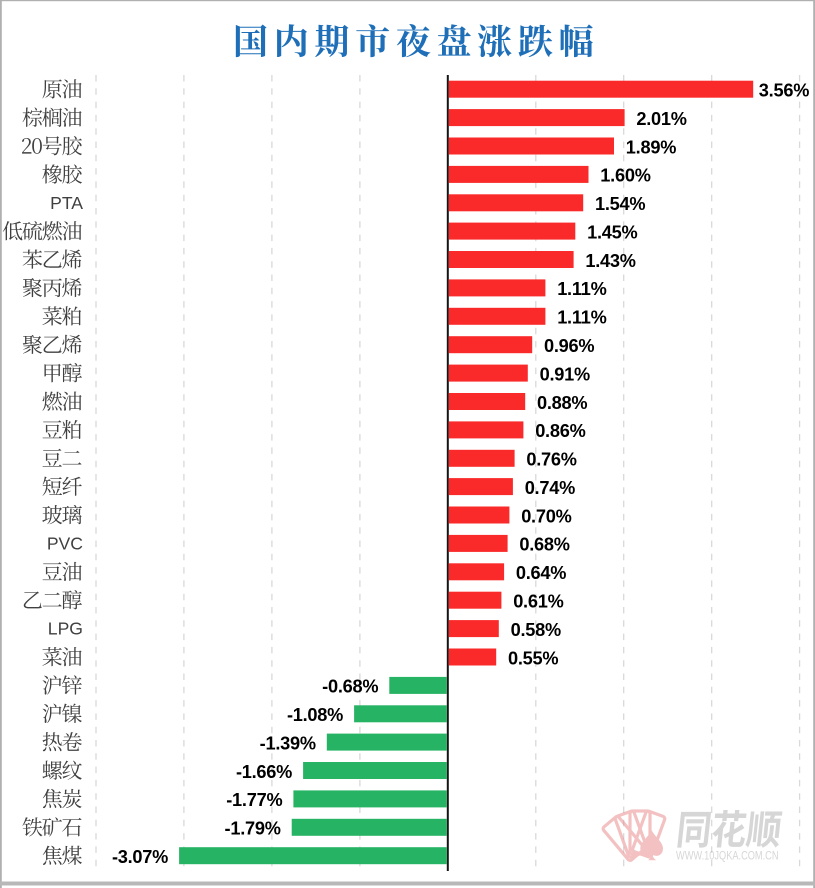 The height and width of the screenshot is (888, 815). I want to click on svg-text: 0.86%, so click(560, 431).